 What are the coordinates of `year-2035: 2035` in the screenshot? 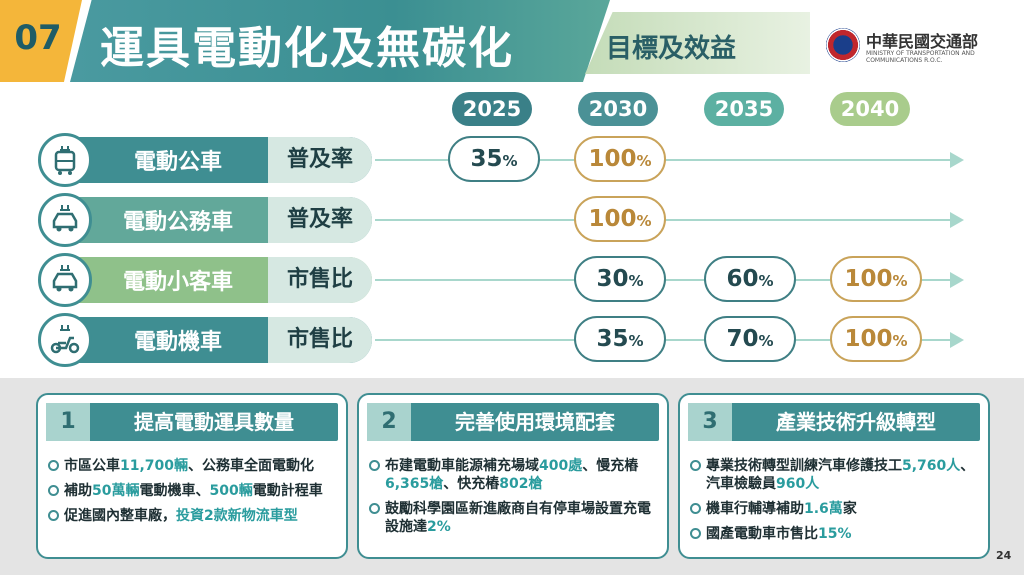 It's located at (744, 109).